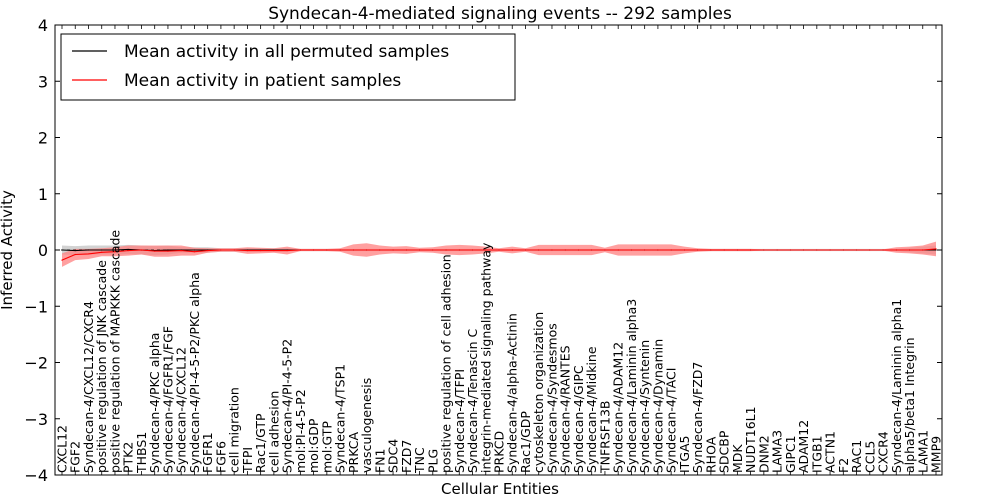 The width and height of the screenshot is (1000, 500). I want to click on x-tick-label-45: Syndecan-4/Dynamin, so click(657, 406).